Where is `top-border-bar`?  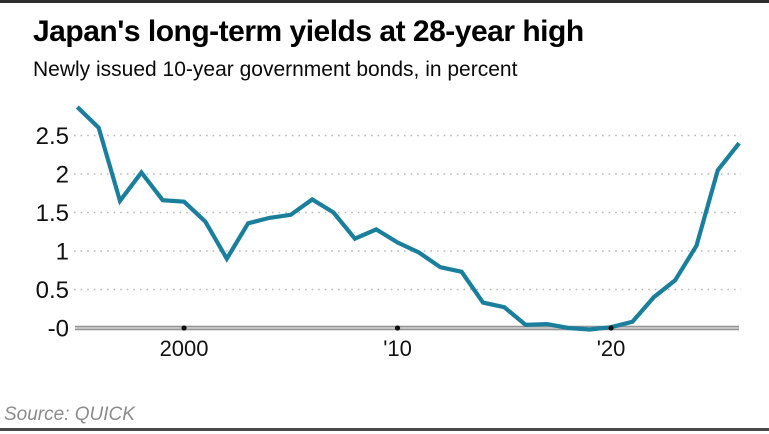
top-border-bar is located at coordinates (384, 1).